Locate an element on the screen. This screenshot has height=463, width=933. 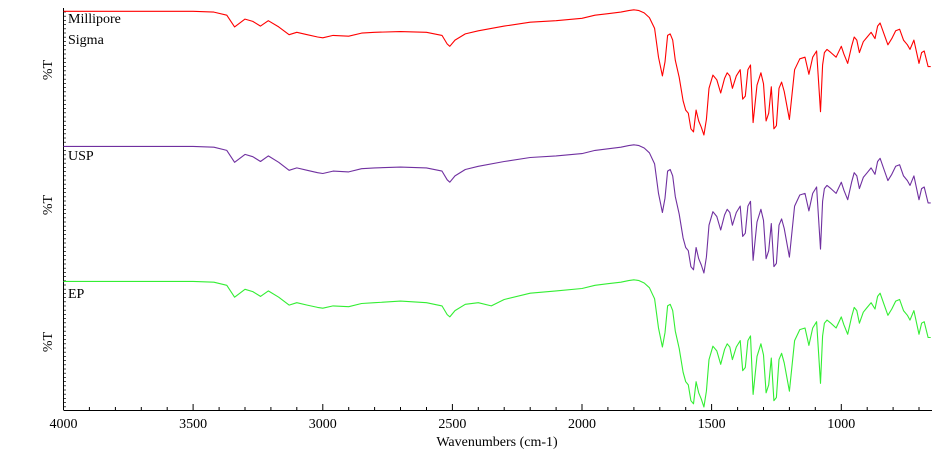
x-tick-label: 4000 is located at coordinates (64, 424).